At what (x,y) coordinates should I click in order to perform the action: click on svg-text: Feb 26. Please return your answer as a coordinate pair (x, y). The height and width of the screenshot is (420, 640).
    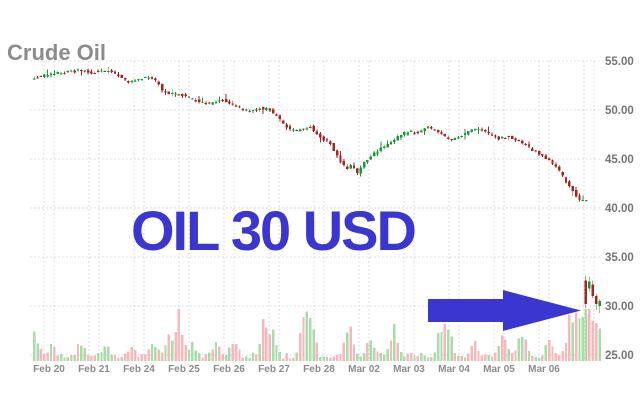
    Looking at the image, I should click on (229, 369).